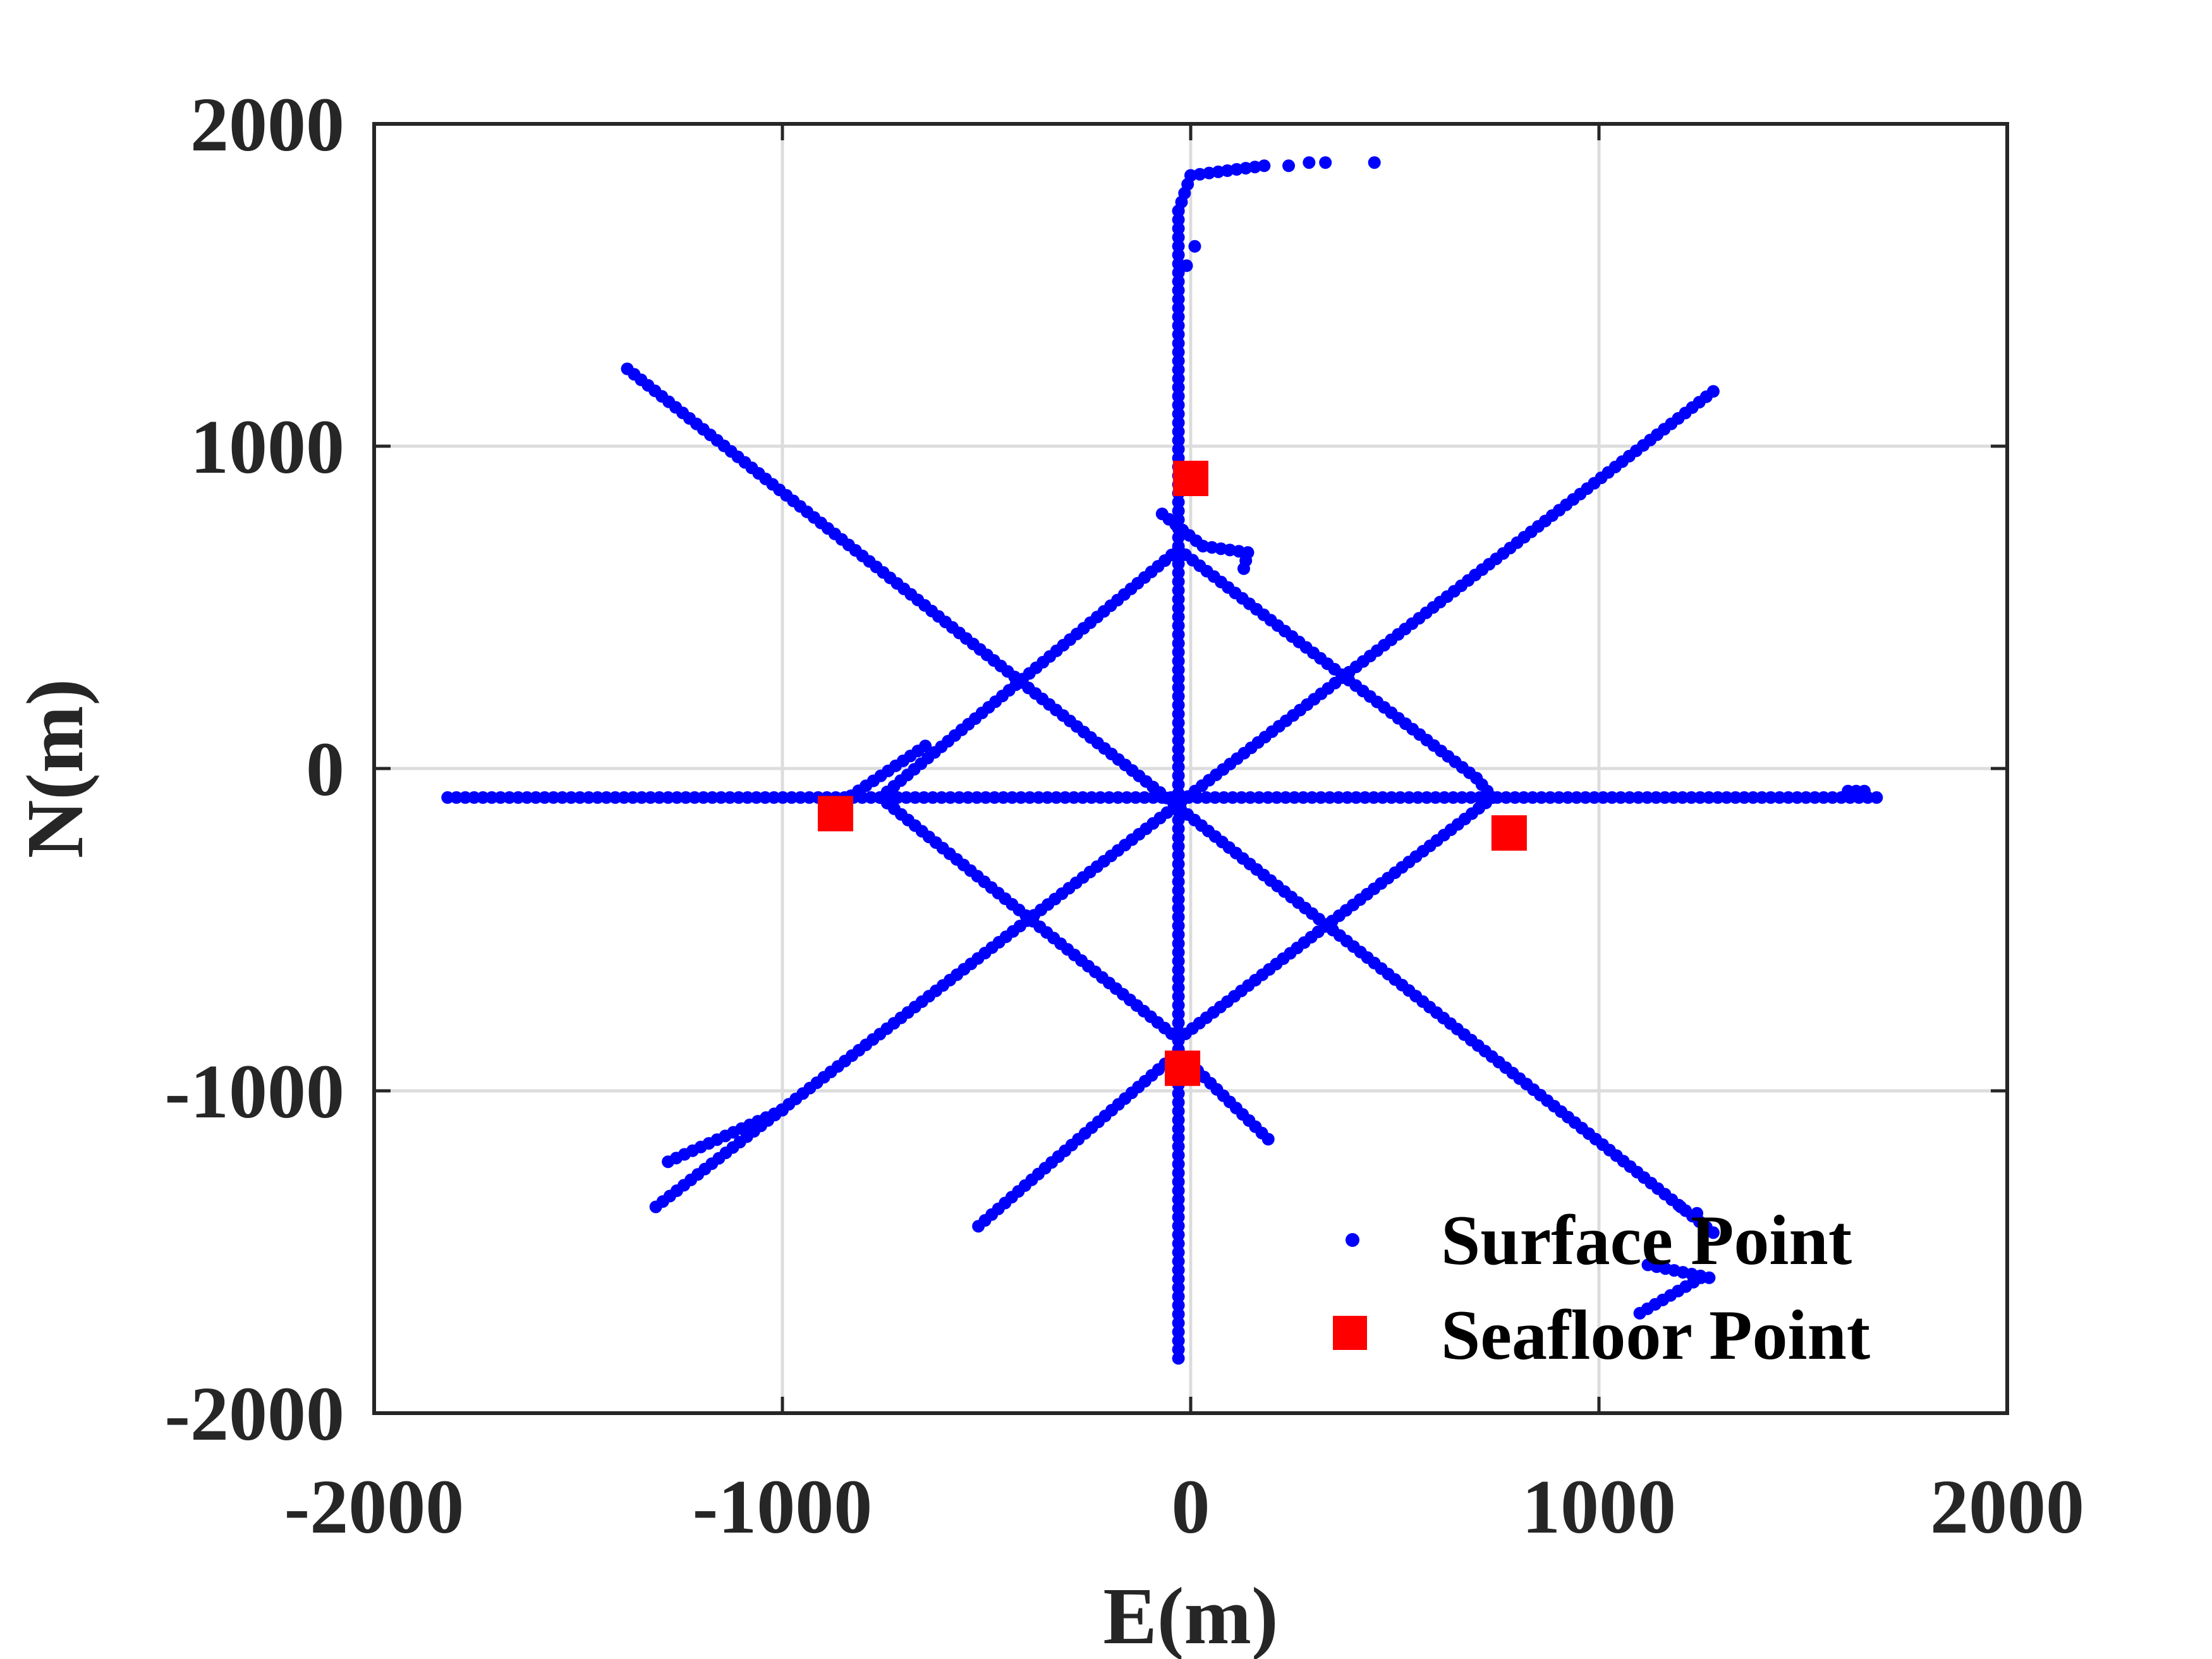 The image size is (2212, 1659). I want to click on x-tick-label: 0, so click(1191, 1507).